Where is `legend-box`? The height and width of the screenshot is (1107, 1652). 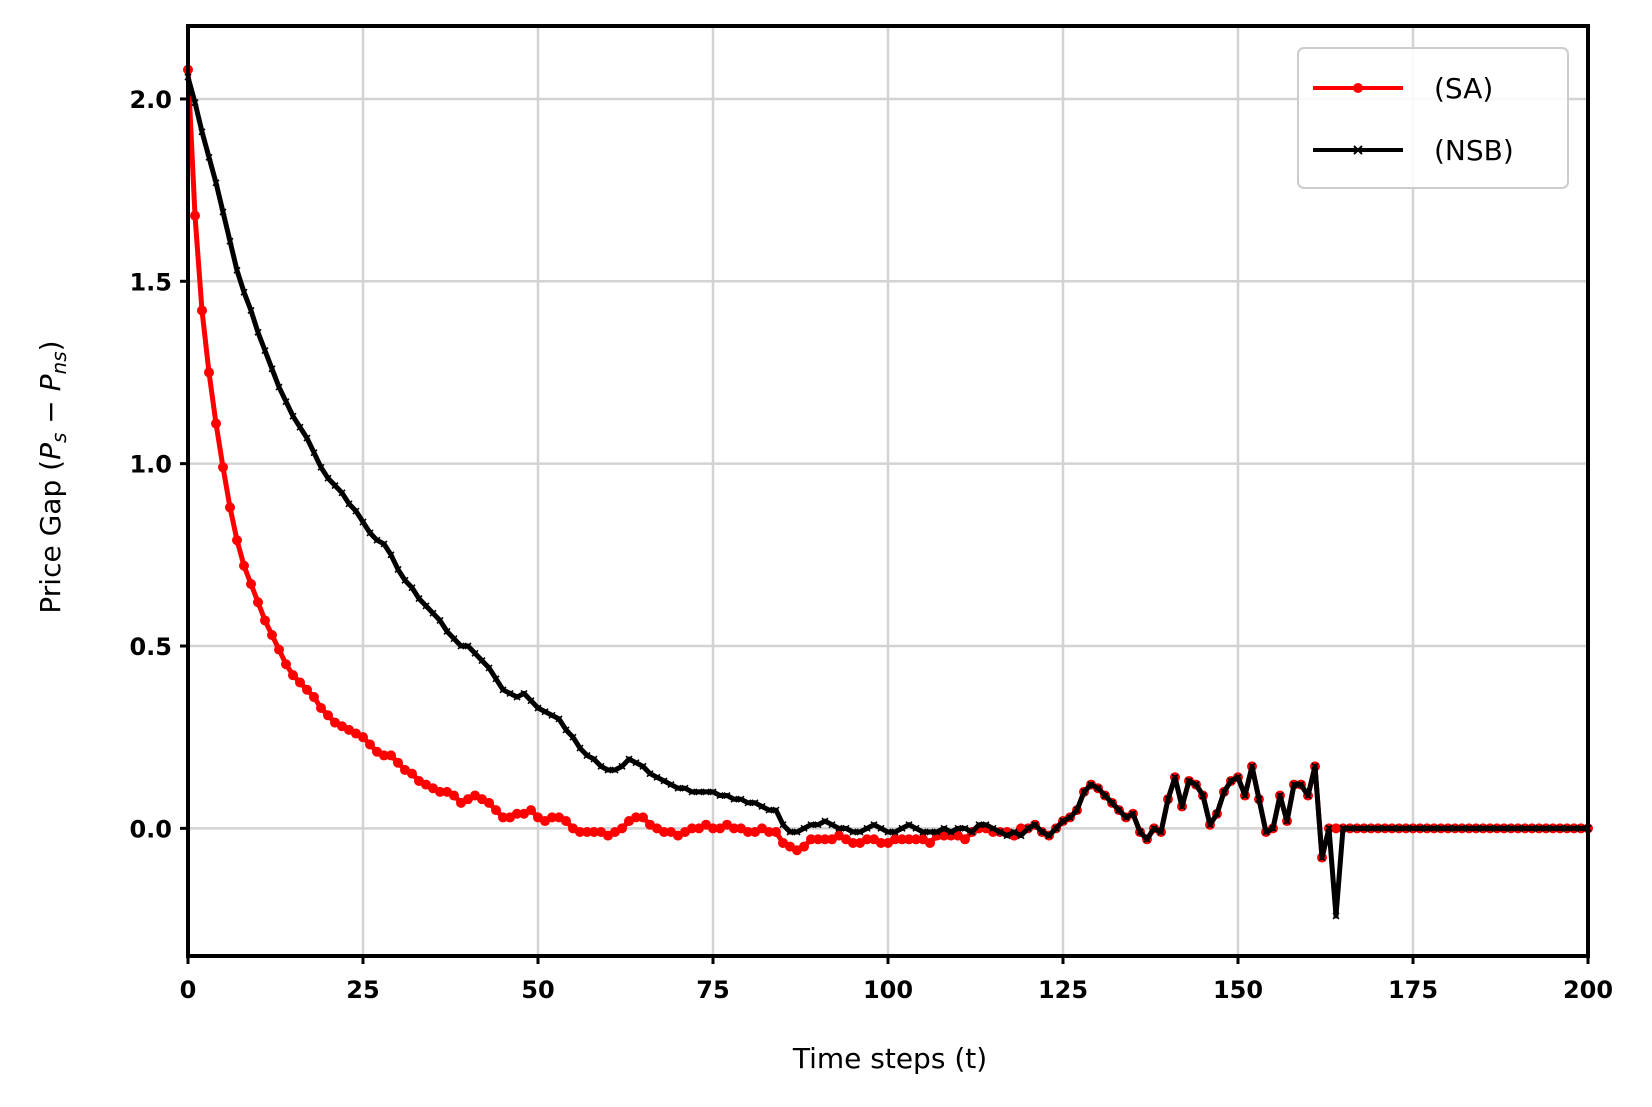
legend-box is located at coordinates (1433, 118).